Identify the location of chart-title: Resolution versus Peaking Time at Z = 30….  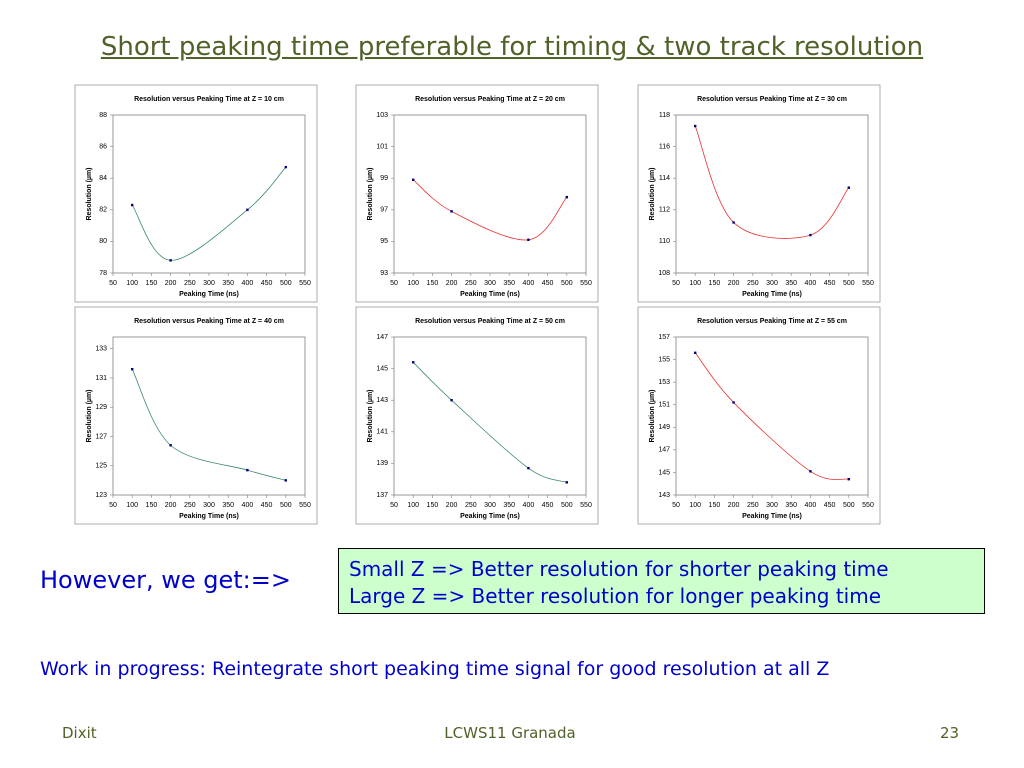
(772, 99).